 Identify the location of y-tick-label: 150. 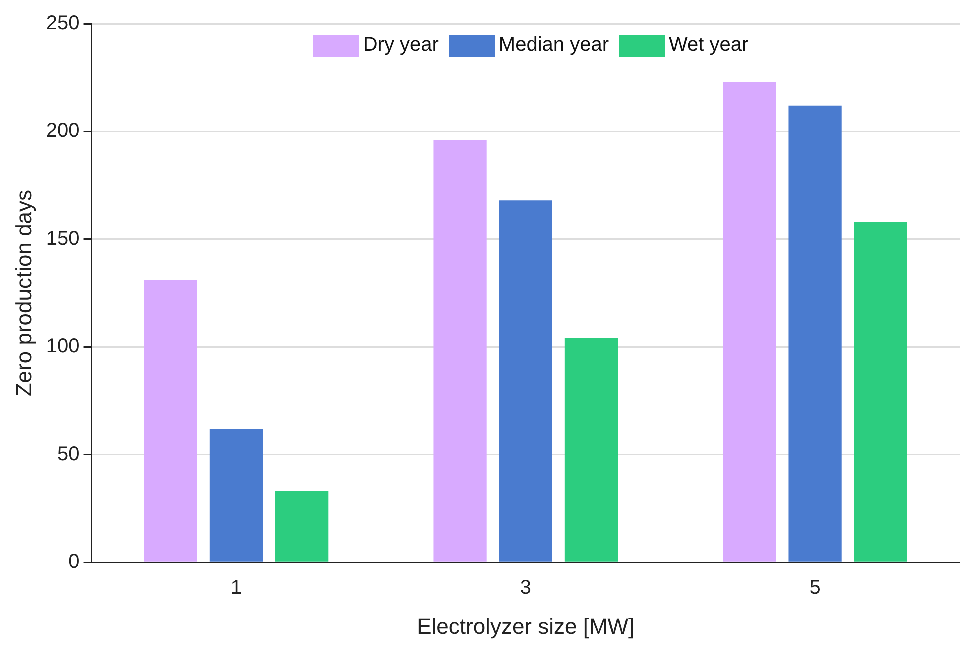
(63, 239).